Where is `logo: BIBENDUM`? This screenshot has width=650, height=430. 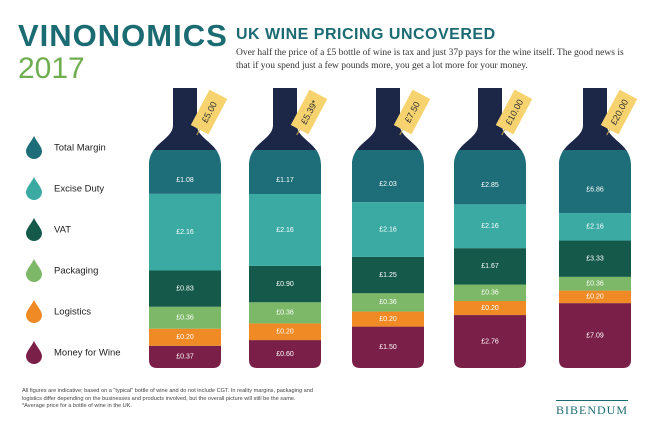 logo: BIBENDUM is located at coordinates (592, 409).